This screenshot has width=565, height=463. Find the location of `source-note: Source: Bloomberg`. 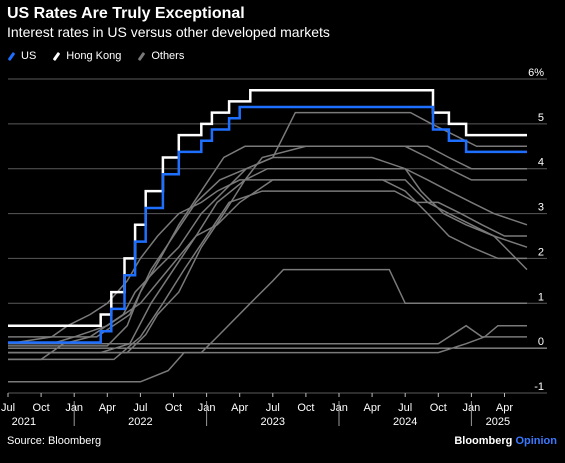

source-note: Source: Bloomberg is located at coordinates (54, 441).